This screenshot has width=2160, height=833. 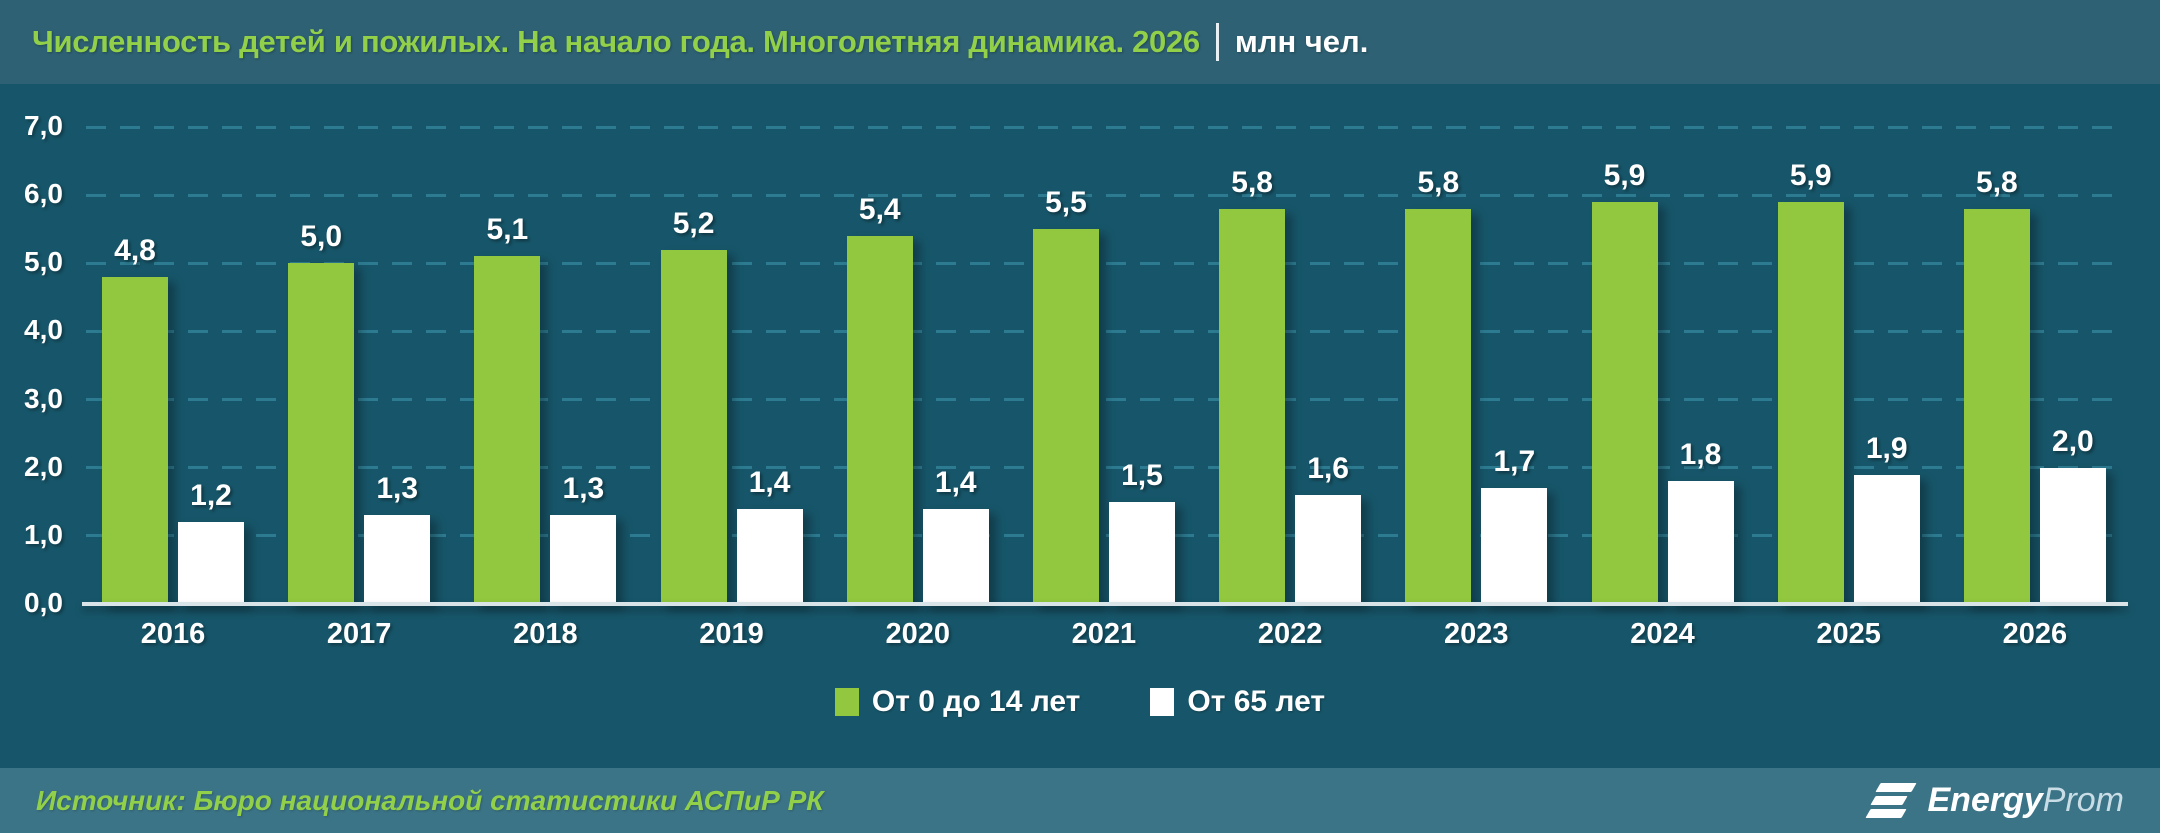 I want to click on x-axis-label-2017: 2017, so click(x=359, y=634).